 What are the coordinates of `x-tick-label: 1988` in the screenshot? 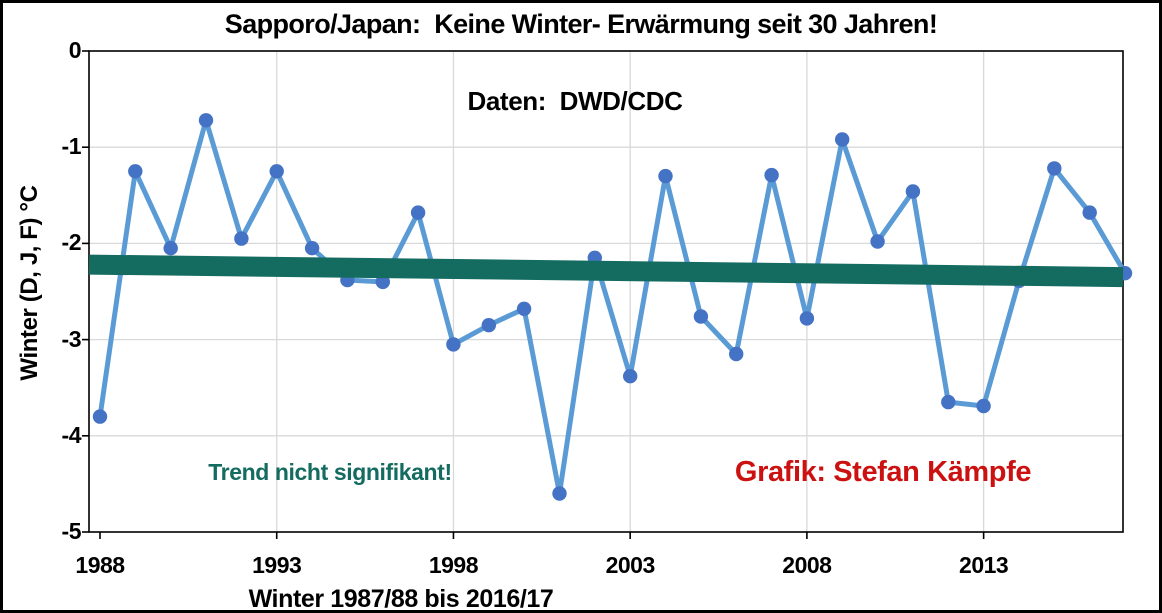 It's located at (100, 565).